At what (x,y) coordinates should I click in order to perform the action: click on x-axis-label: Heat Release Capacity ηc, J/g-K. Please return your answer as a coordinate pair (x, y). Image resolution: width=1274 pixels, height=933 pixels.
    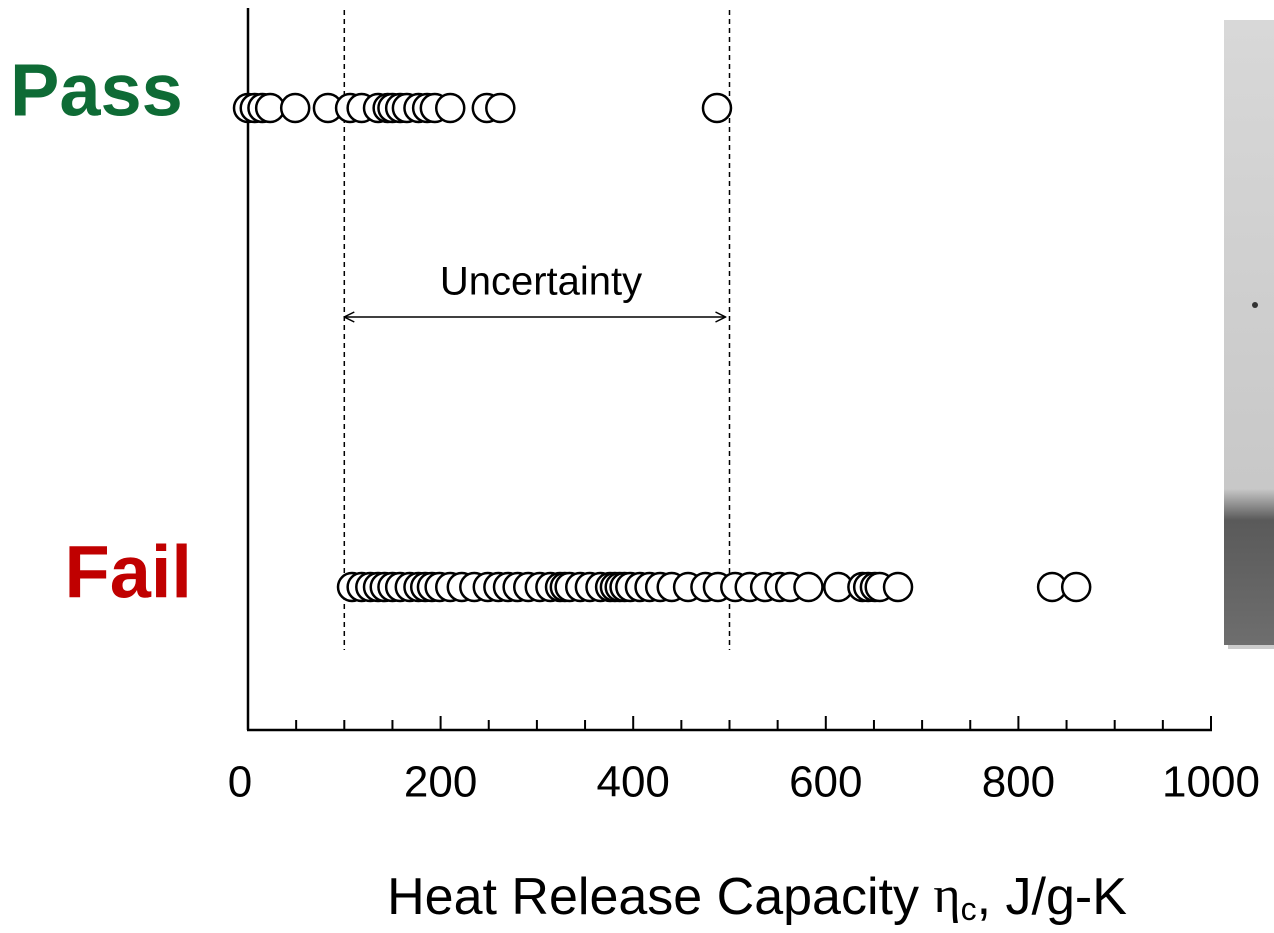
    Looking at the image, I should click on (757, 897).